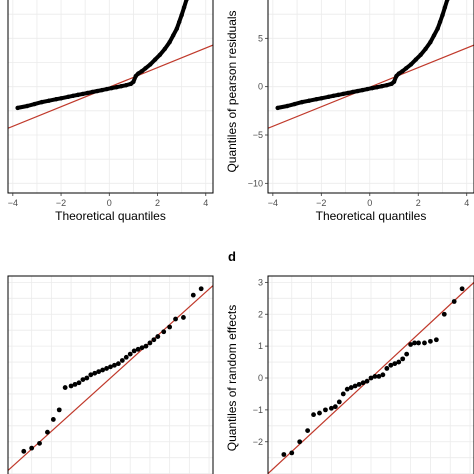 This screenshot has width=474, height=474. What do you see at coordinates (232, 91) in the screenshot?
I see `y-axis-title: Quantiles of pearson residuals` at bounding box center [232, 91].